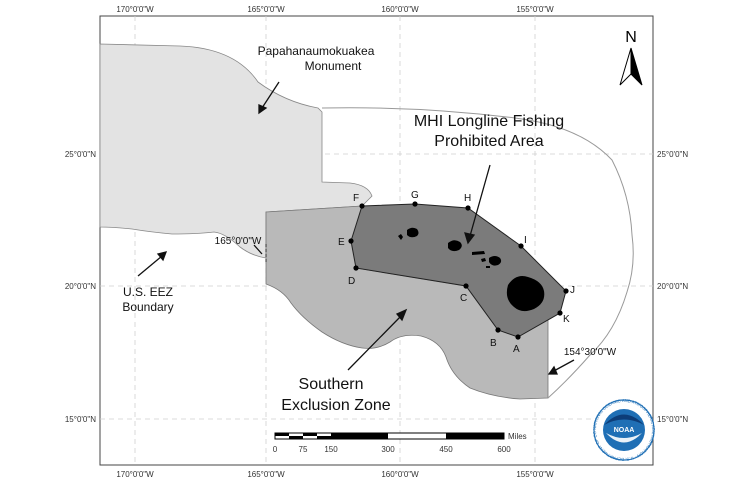  I want to click on point-label-b: B, so click(493, 343).